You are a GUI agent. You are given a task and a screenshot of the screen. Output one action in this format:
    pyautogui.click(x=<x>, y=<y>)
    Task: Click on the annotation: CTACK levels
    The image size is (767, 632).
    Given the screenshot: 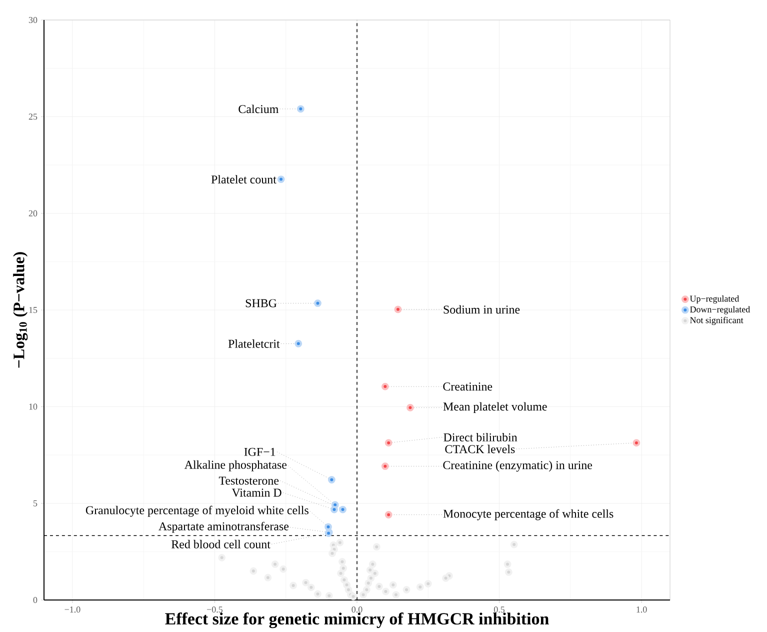 What is the action you would take?
    pyautogui.click(x=480, y=449)
    